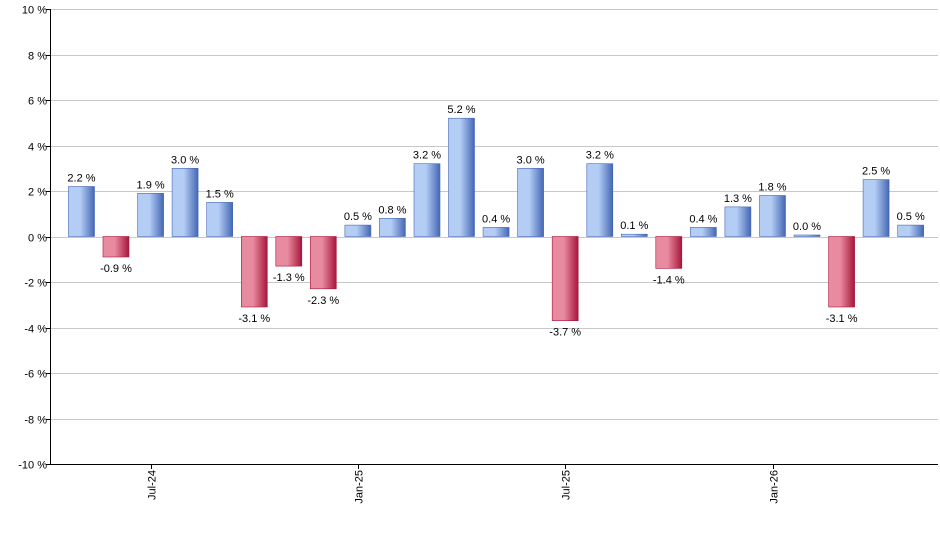  What do you see at coordinates (37, 102) in the screenshot?
I see `y-tick-label: 6 %` at bounding box center [37, 102].